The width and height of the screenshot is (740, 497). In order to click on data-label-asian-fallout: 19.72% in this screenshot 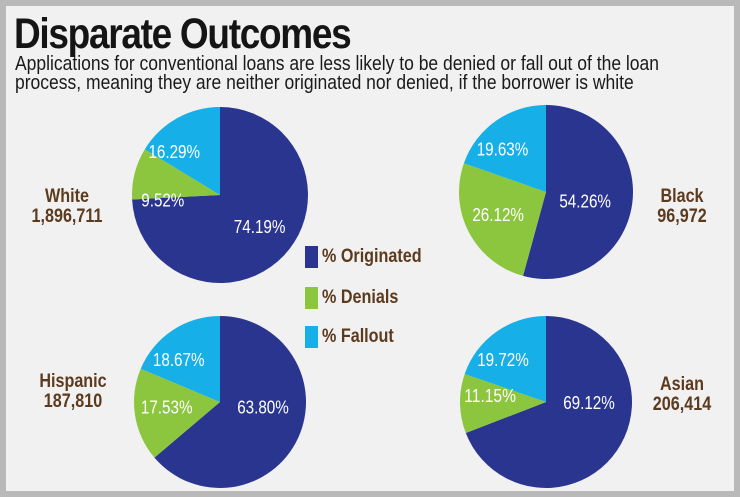, I will do `click(503, 360)`.